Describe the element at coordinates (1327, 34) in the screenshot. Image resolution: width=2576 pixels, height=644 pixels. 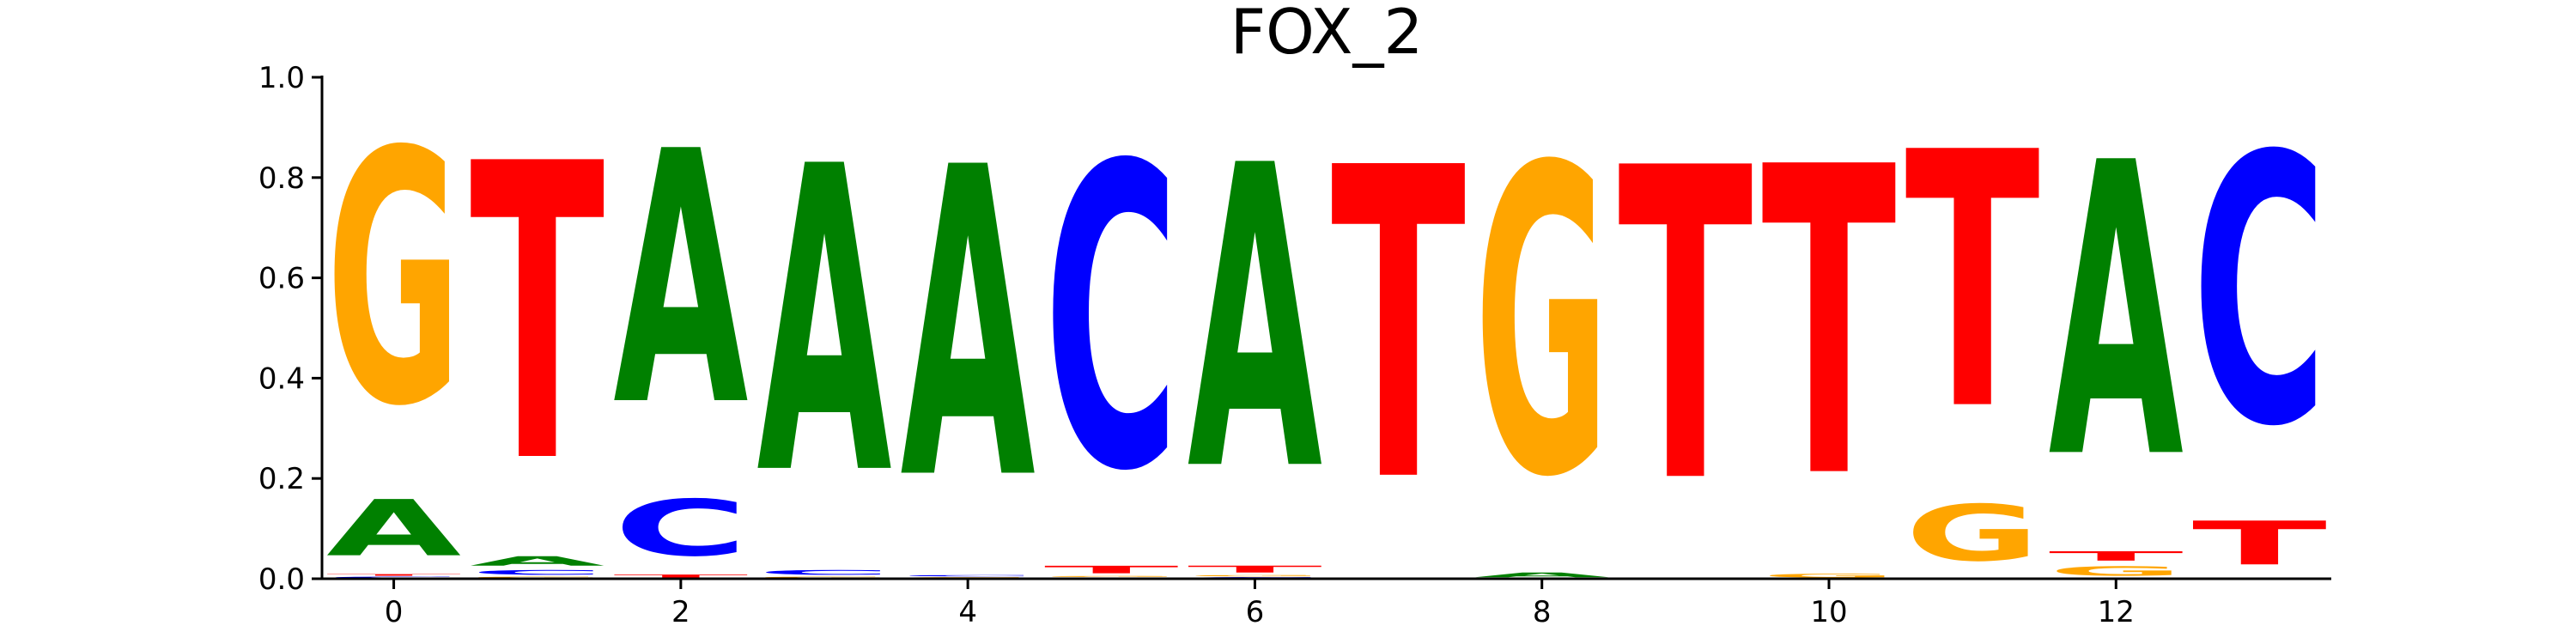
I see `chart-title: FOX_2` at that location.